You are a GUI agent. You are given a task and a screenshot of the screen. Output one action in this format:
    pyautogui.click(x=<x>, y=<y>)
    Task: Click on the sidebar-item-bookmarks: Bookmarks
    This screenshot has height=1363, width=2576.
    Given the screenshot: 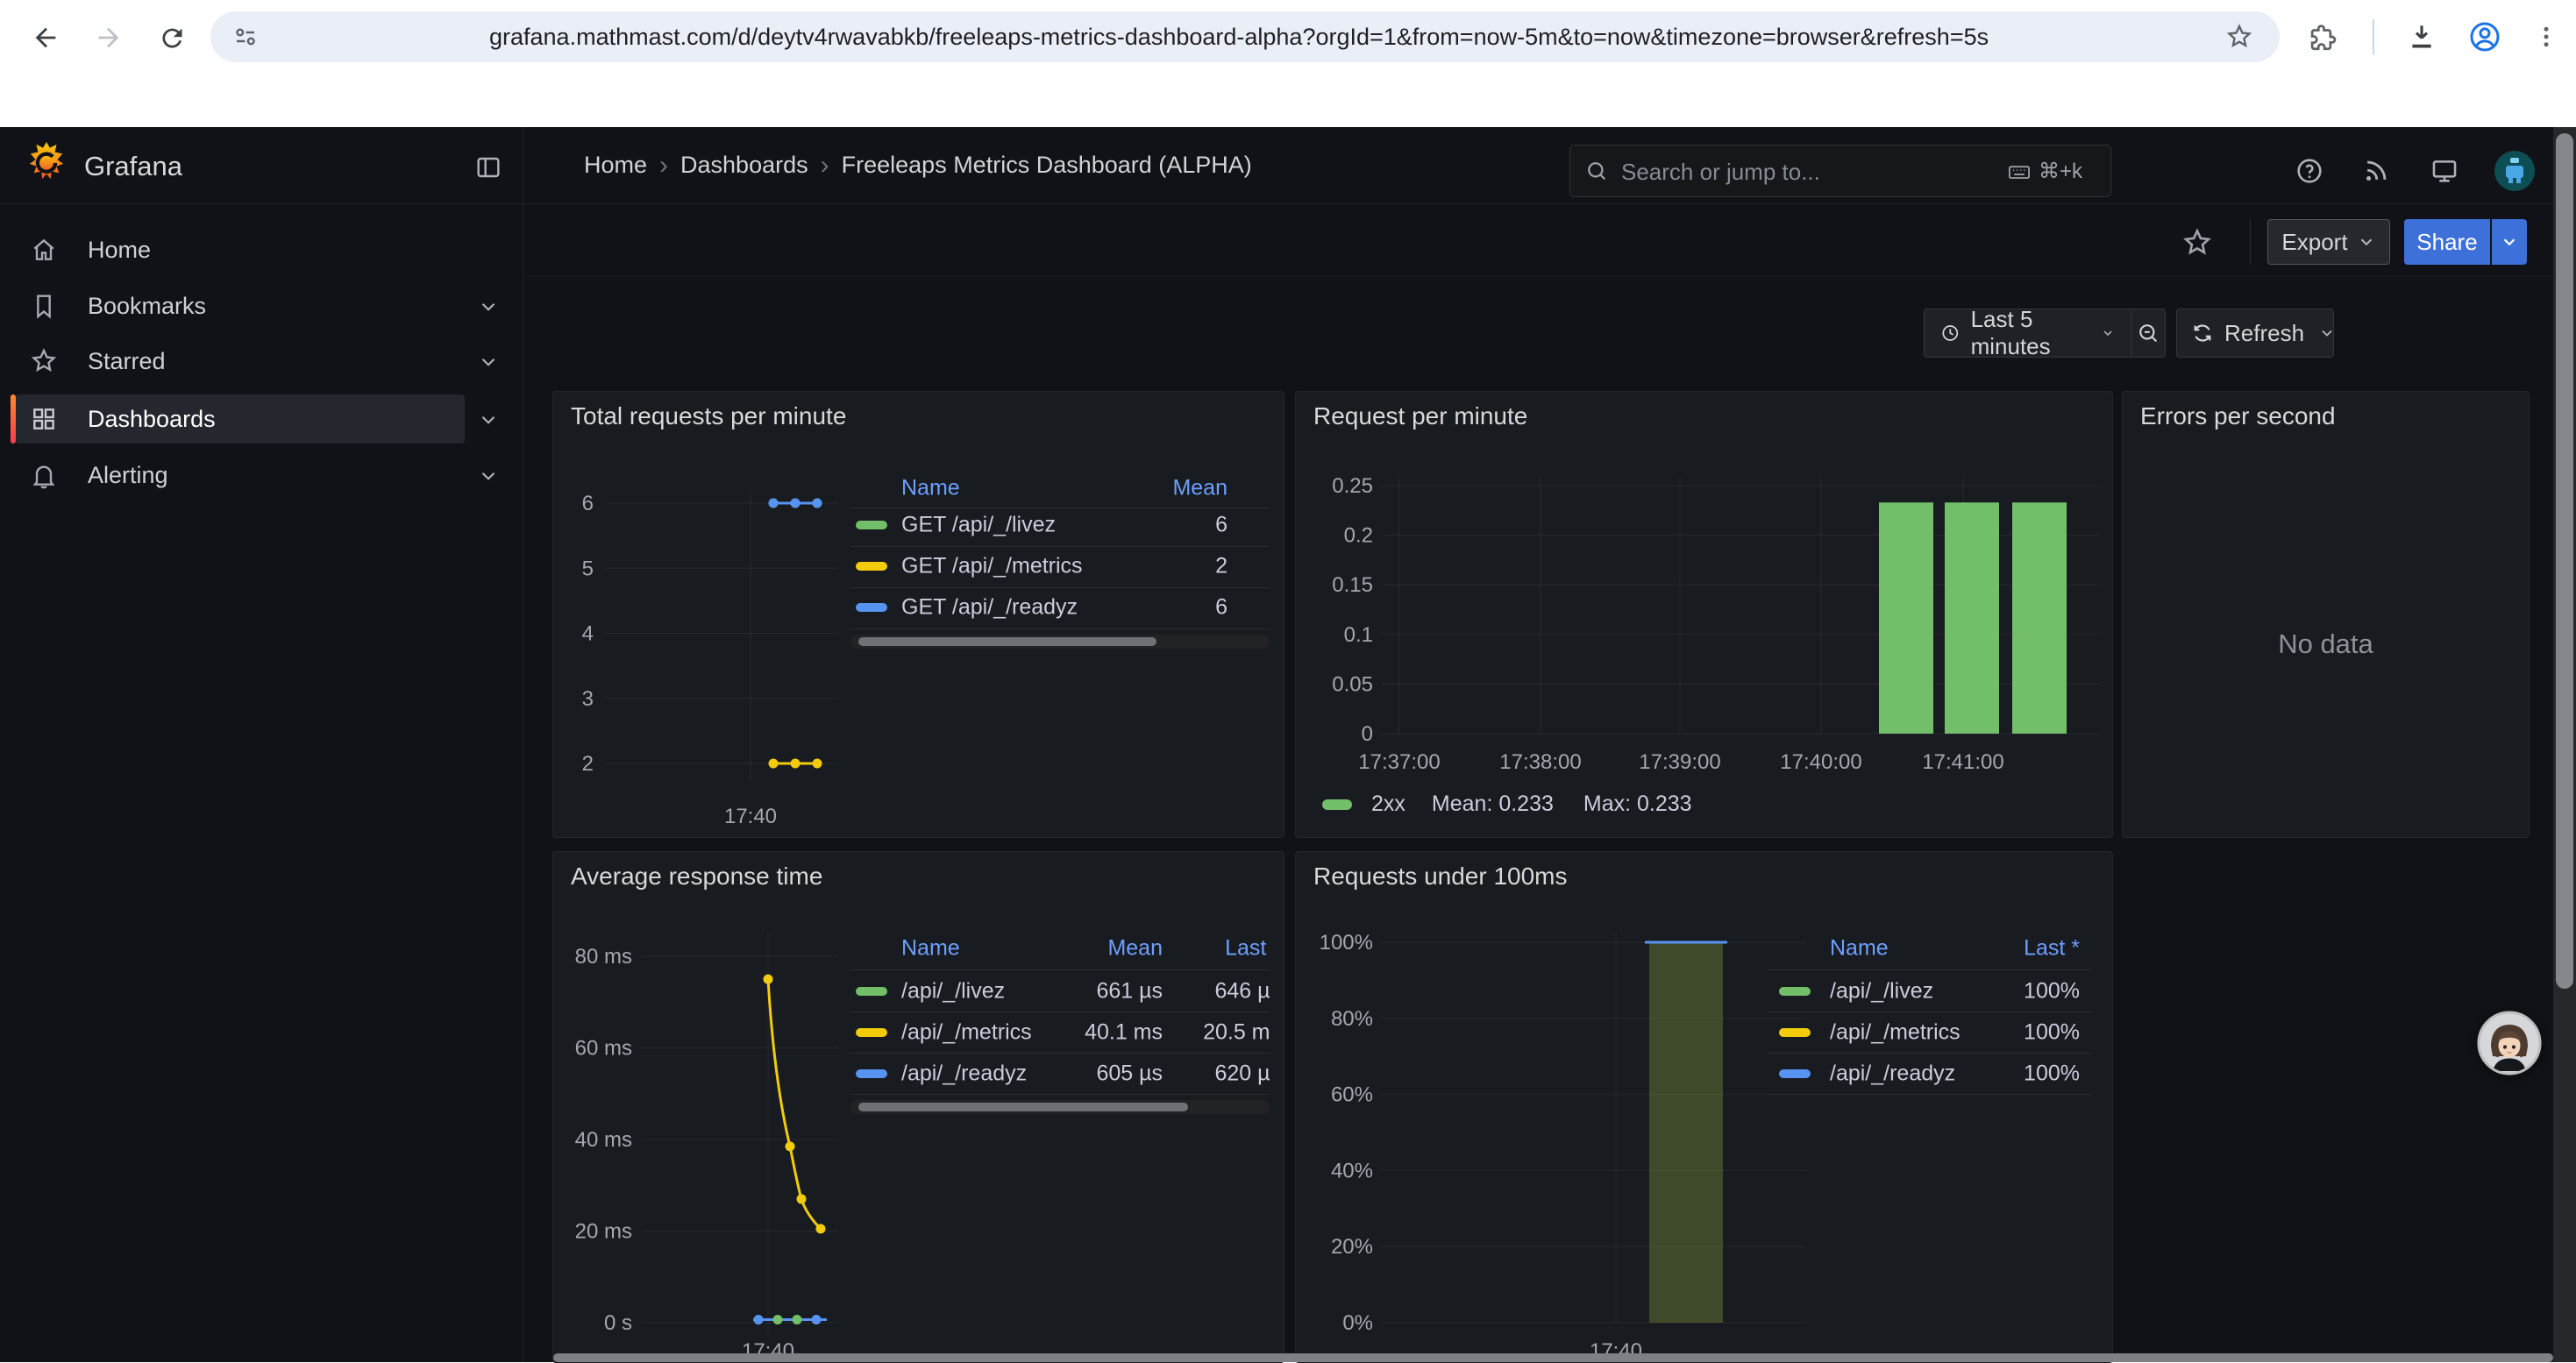 What is the action you would take?
    pyautogui.click(x=240, y=305)
    